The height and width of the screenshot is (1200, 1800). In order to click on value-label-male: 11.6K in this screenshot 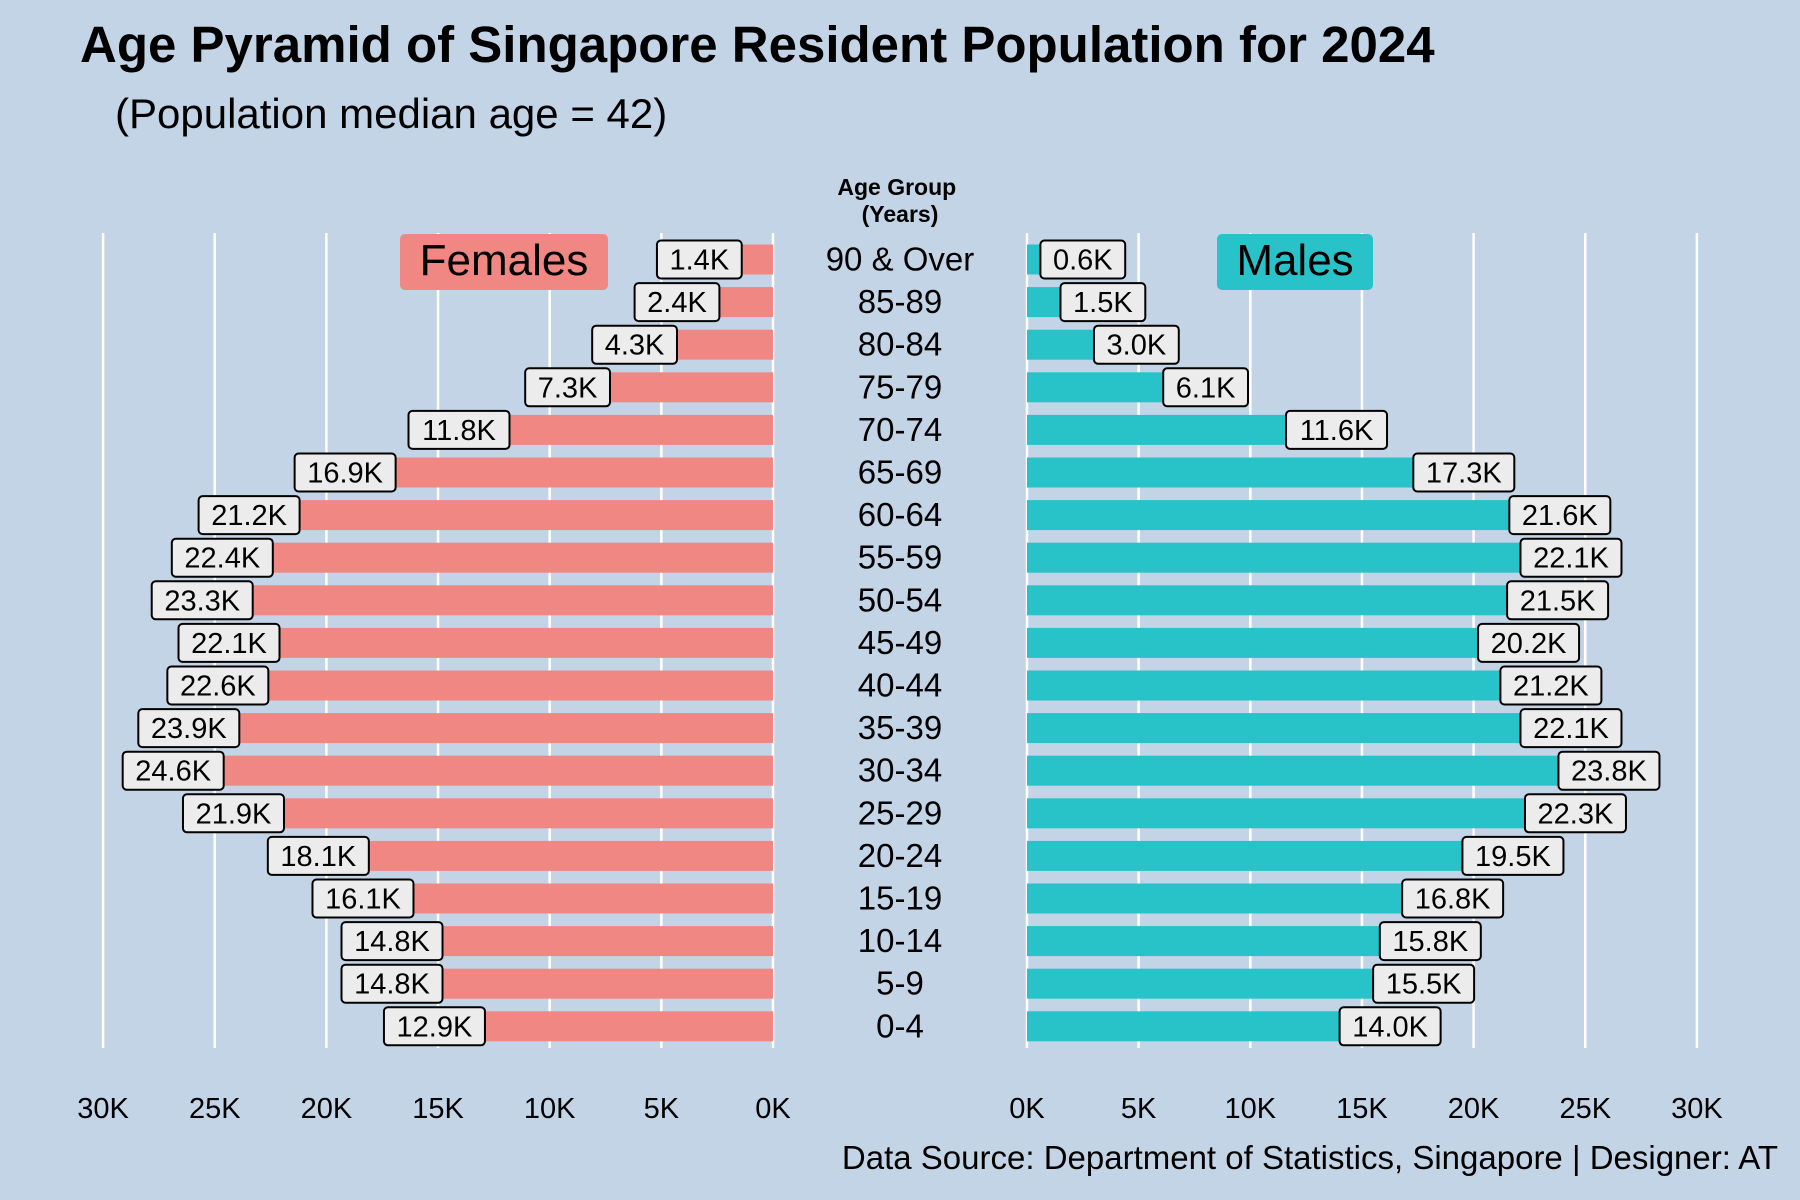, I will do `click(1337, 431)`.